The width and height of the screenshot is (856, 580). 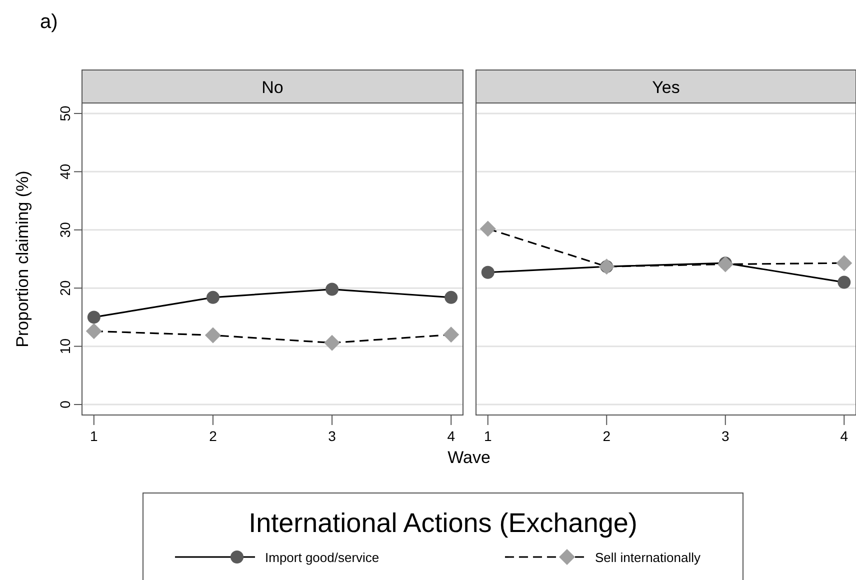 I want to click on legend-label: Sell internationally, so click(x=648, y=557).